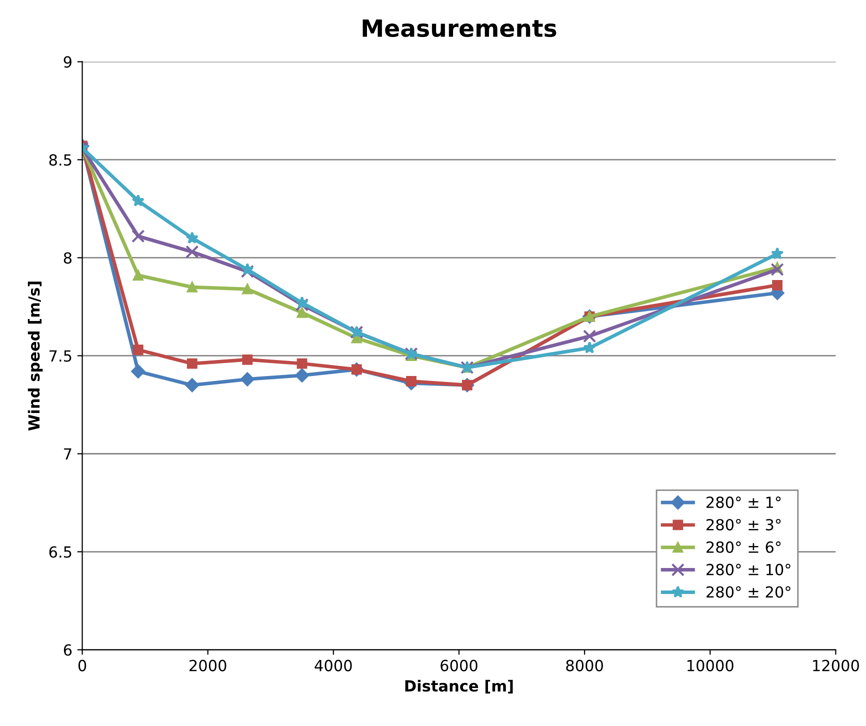 This screenshot has height=726, width=866. Describe the element at coordinates (82, 666) in the screenshot. I see `x-tick-label: 0` at that location.